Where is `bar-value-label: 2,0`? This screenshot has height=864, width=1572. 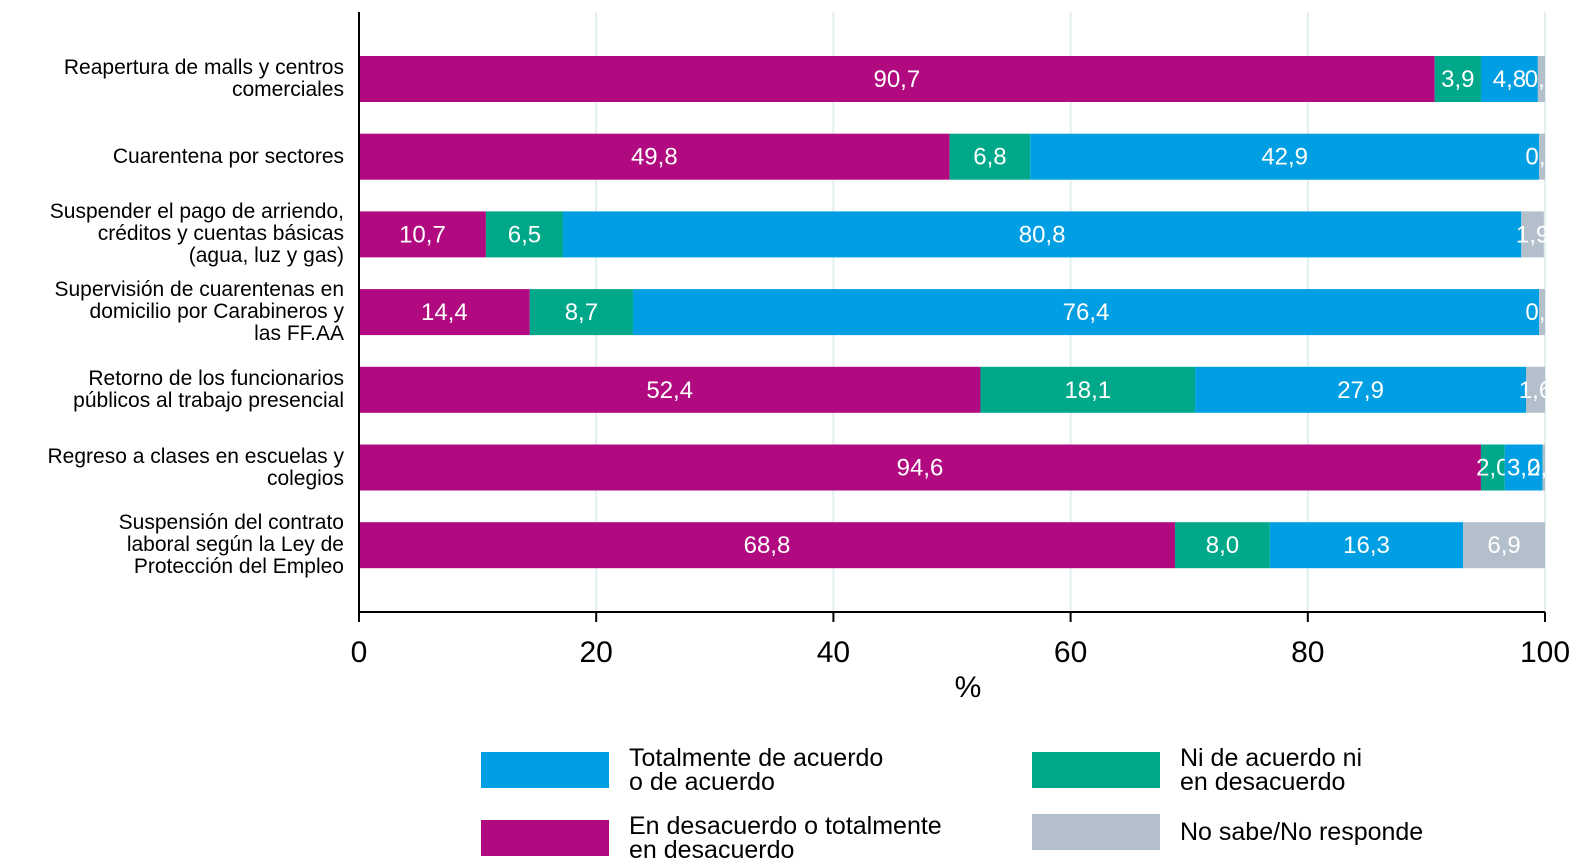
bar-value-label: 2,0 is located at coordinates (1492, 468).